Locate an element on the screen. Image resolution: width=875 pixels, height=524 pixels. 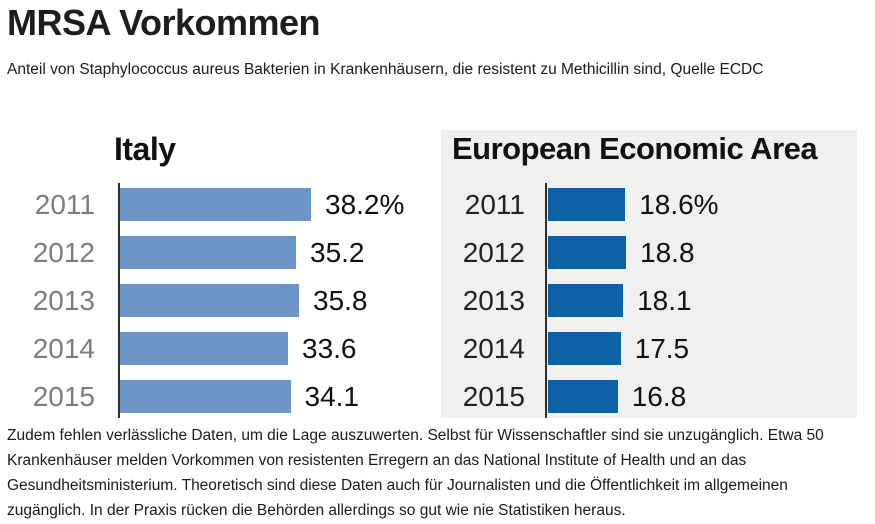
value-label: 18.6% is located at coordinates (679, 204).